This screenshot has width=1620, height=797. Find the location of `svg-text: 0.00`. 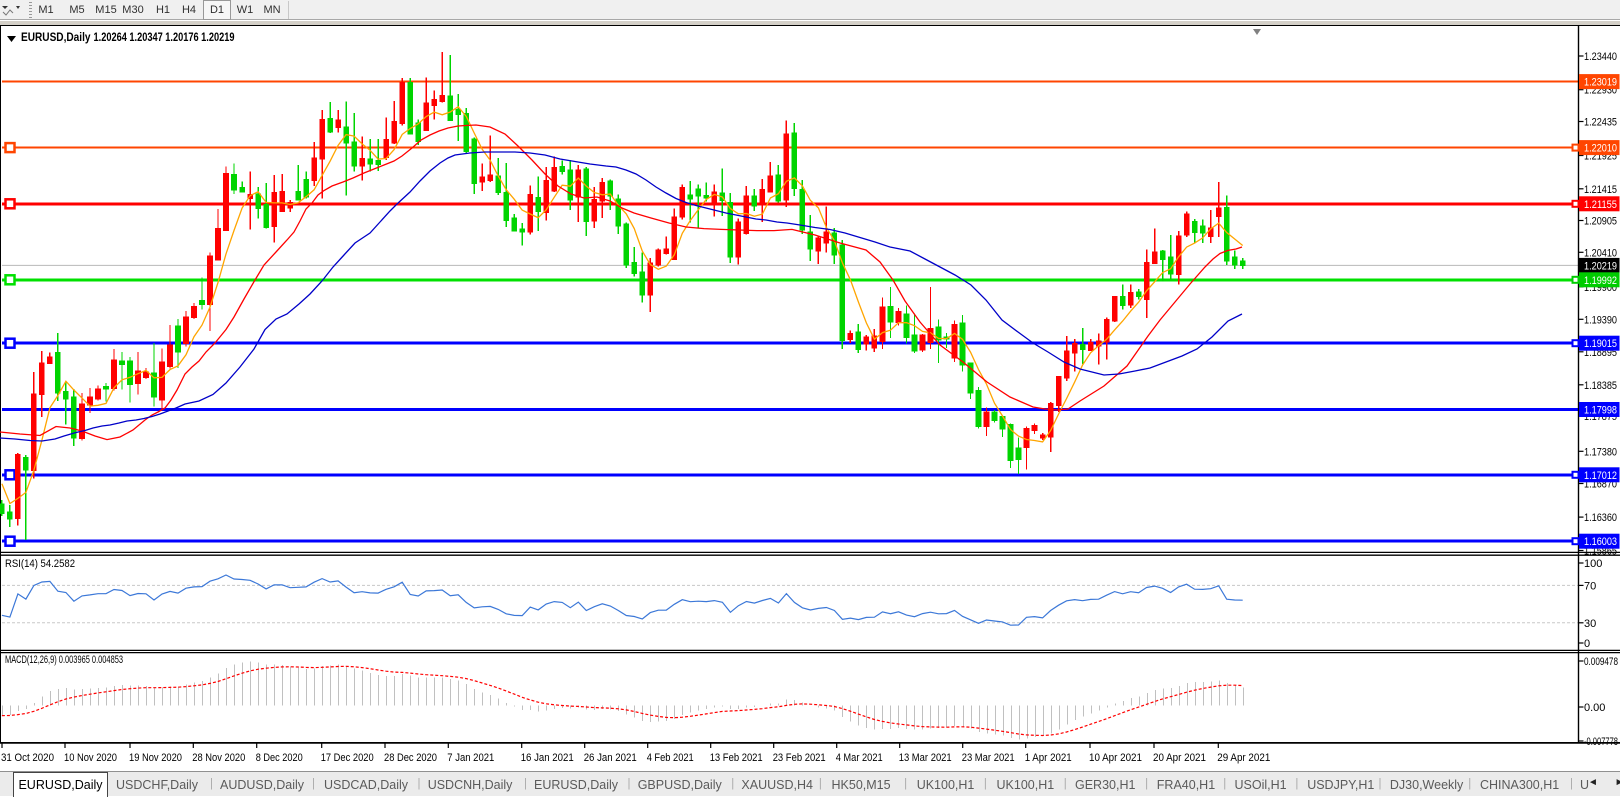

svg-text: 0.00 is located at coordinates (1594, 708).